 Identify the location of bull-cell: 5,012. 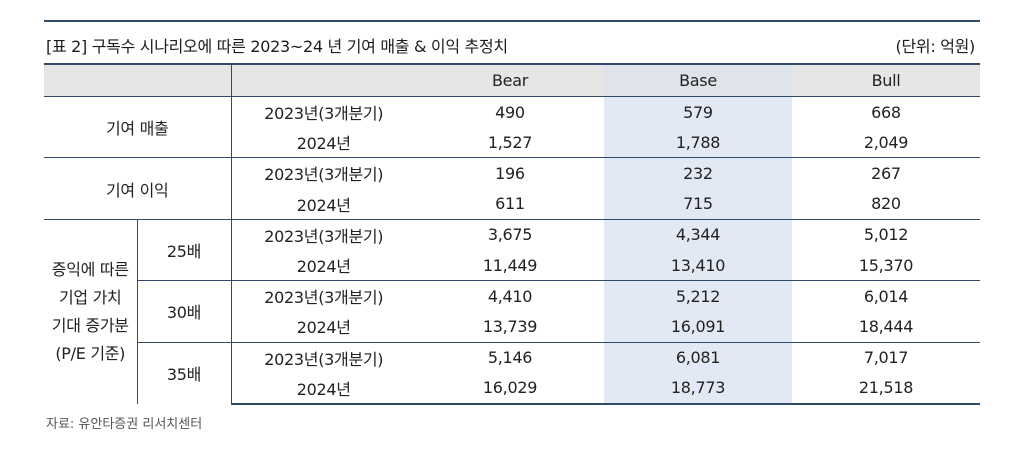
(886, 235).